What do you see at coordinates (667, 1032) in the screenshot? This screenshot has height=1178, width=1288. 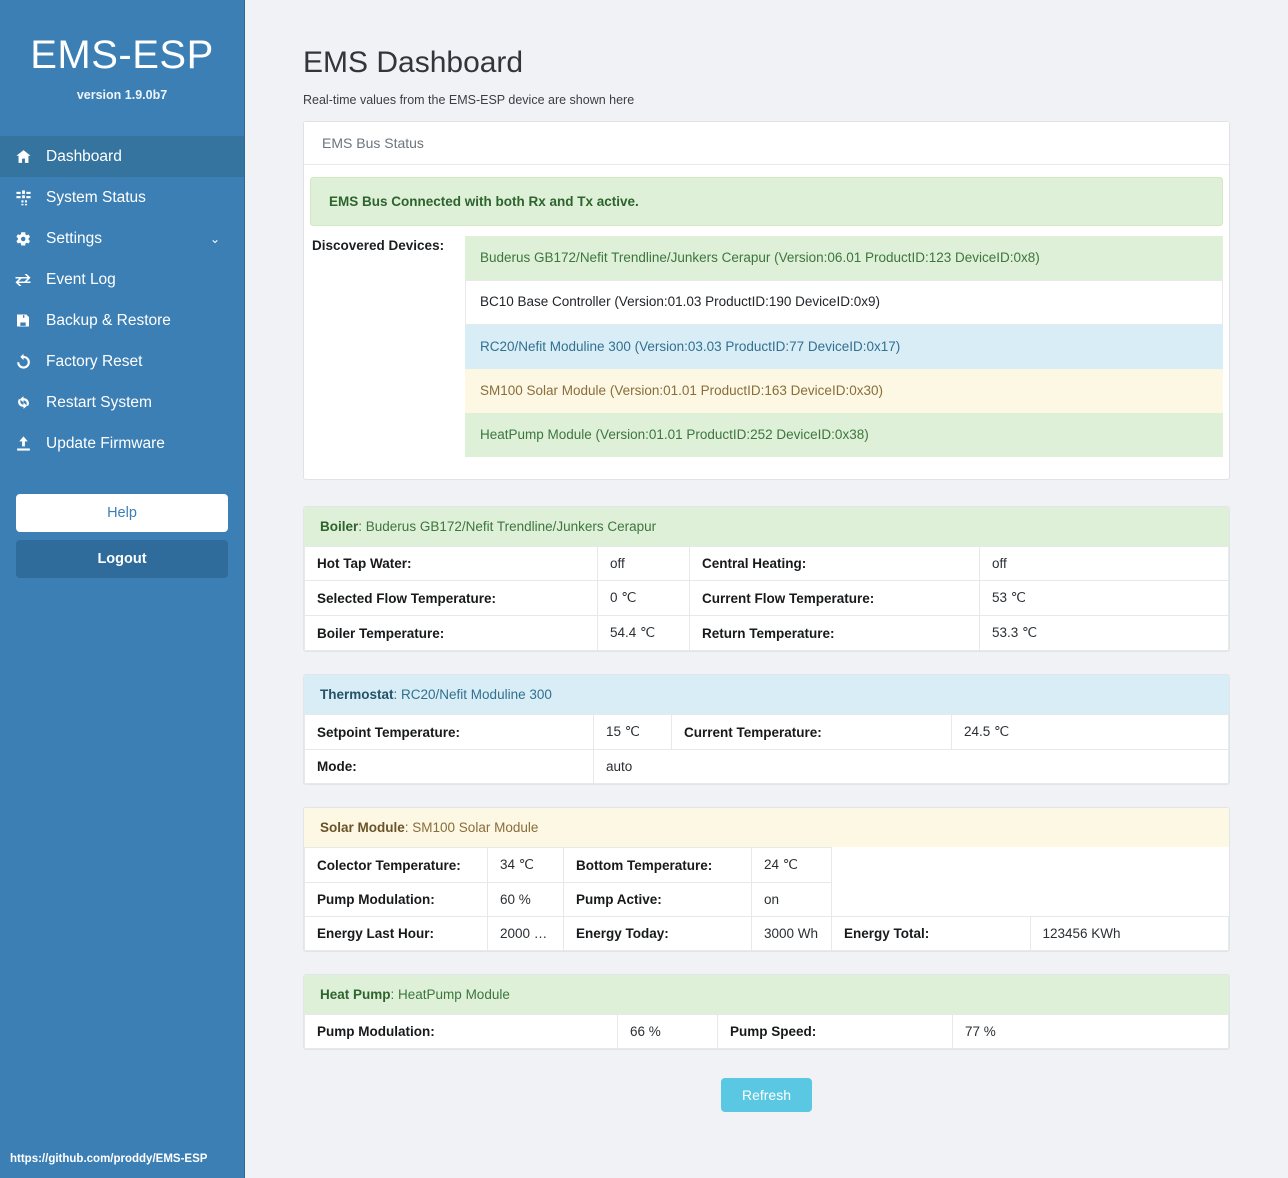 I see `metric-value: 66 %` at bounding box center [667, 1032].